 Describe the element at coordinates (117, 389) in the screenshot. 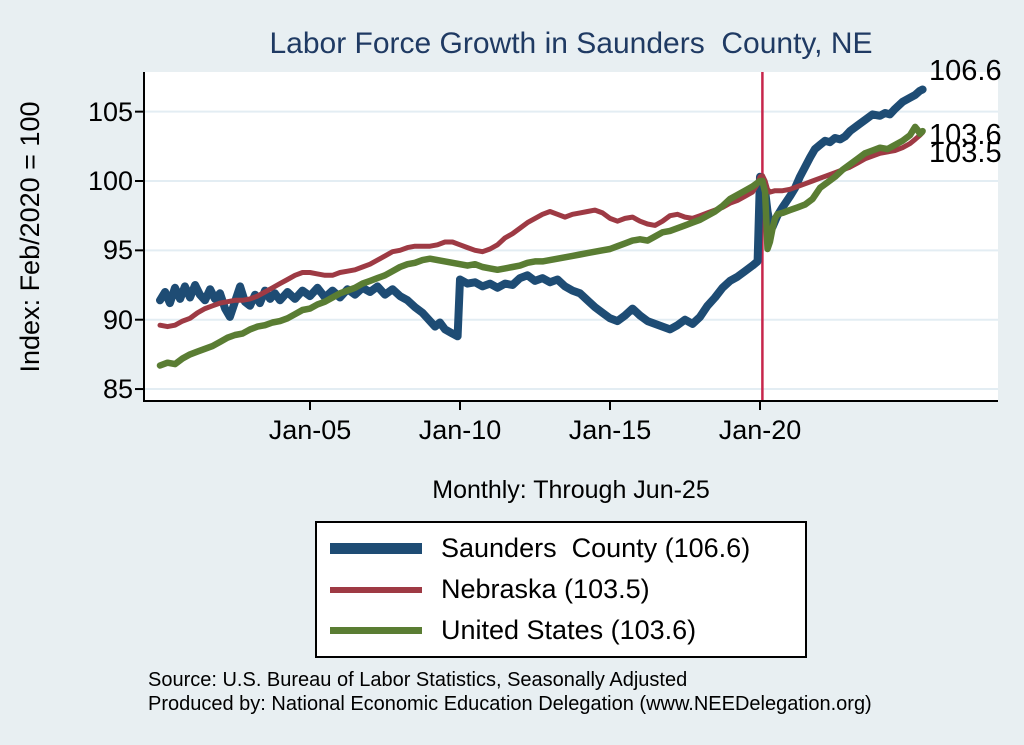

I see `y-tick-label: 85` at that location.